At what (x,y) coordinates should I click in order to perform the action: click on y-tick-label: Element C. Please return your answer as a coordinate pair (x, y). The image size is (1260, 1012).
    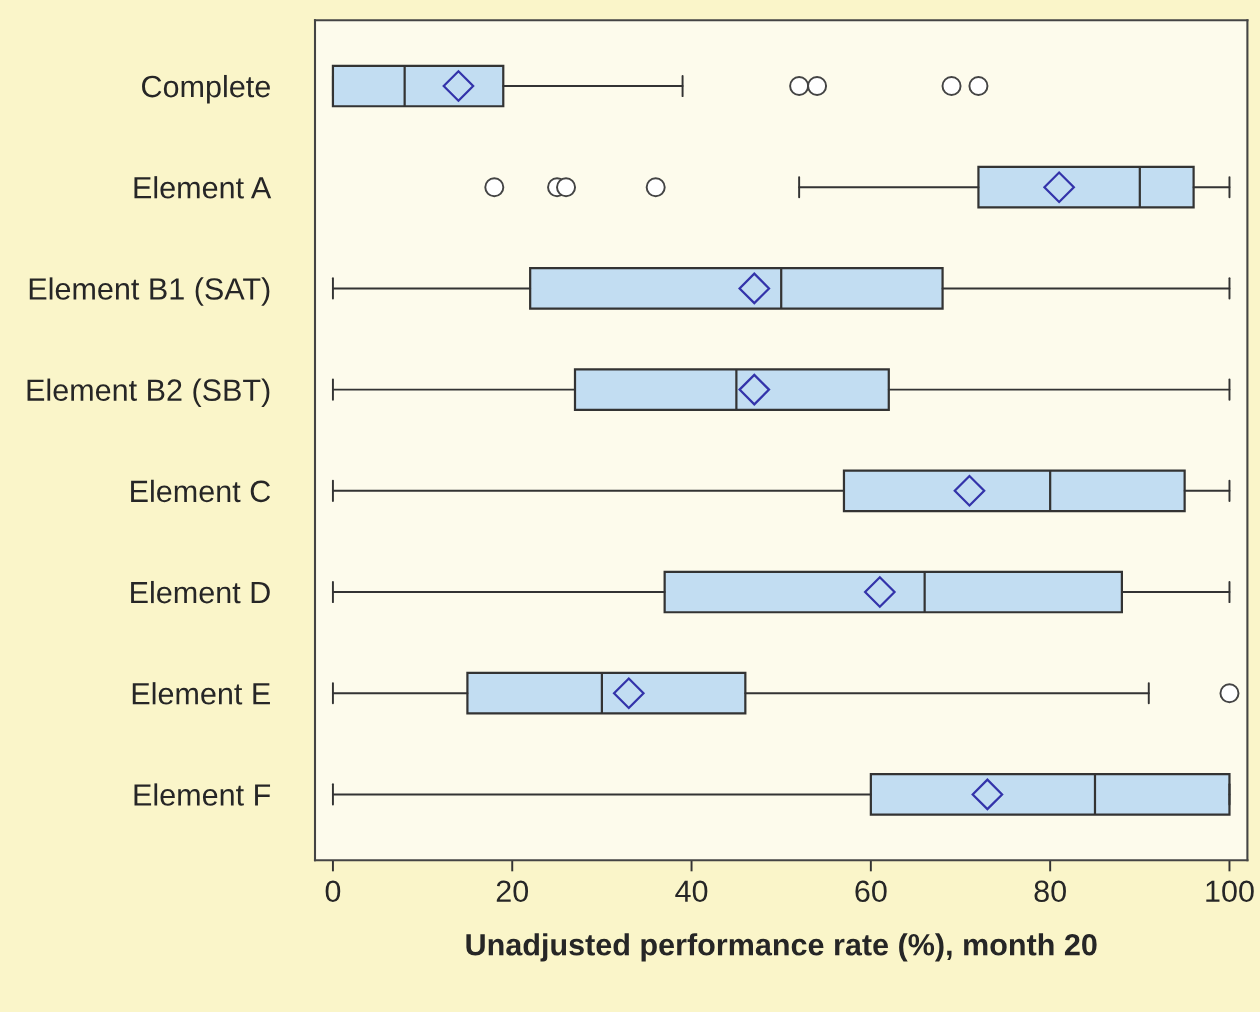
    Looking at the image, I should click on (201, 491).